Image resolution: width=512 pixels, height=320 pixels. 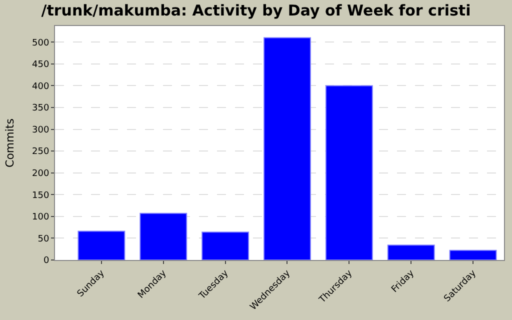 What do you see at coordinates (41, 43) in the screenshot?
I see `y-tick-label: 500` at bounding box center [41, 43].